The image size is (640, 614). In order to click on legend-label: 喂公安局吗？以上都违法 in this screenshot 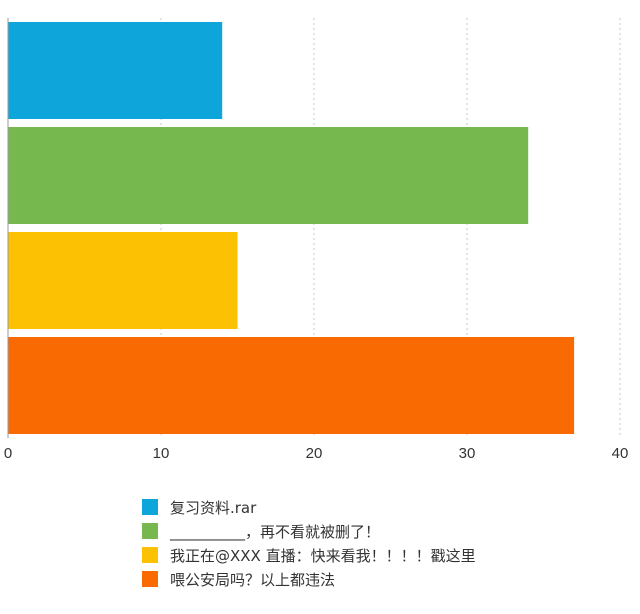, I will do `click(253, 579)`.